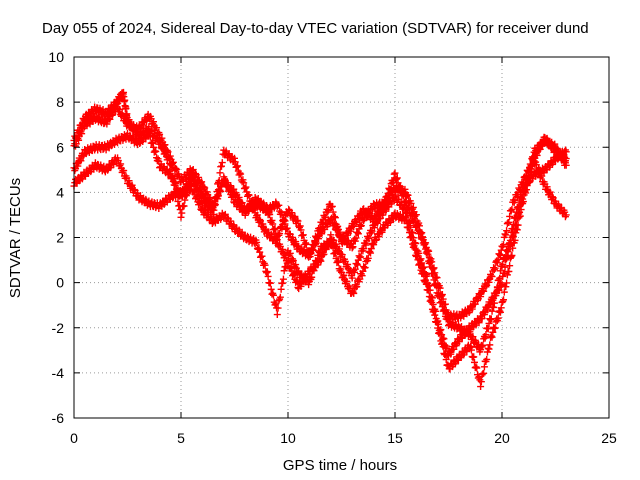 The height and width of the screenshot is (480, 640). What do you see at coordinates (288, 438) in the screenshot?
I see `x-tick-label: 10` at bounding box center [288, 438].